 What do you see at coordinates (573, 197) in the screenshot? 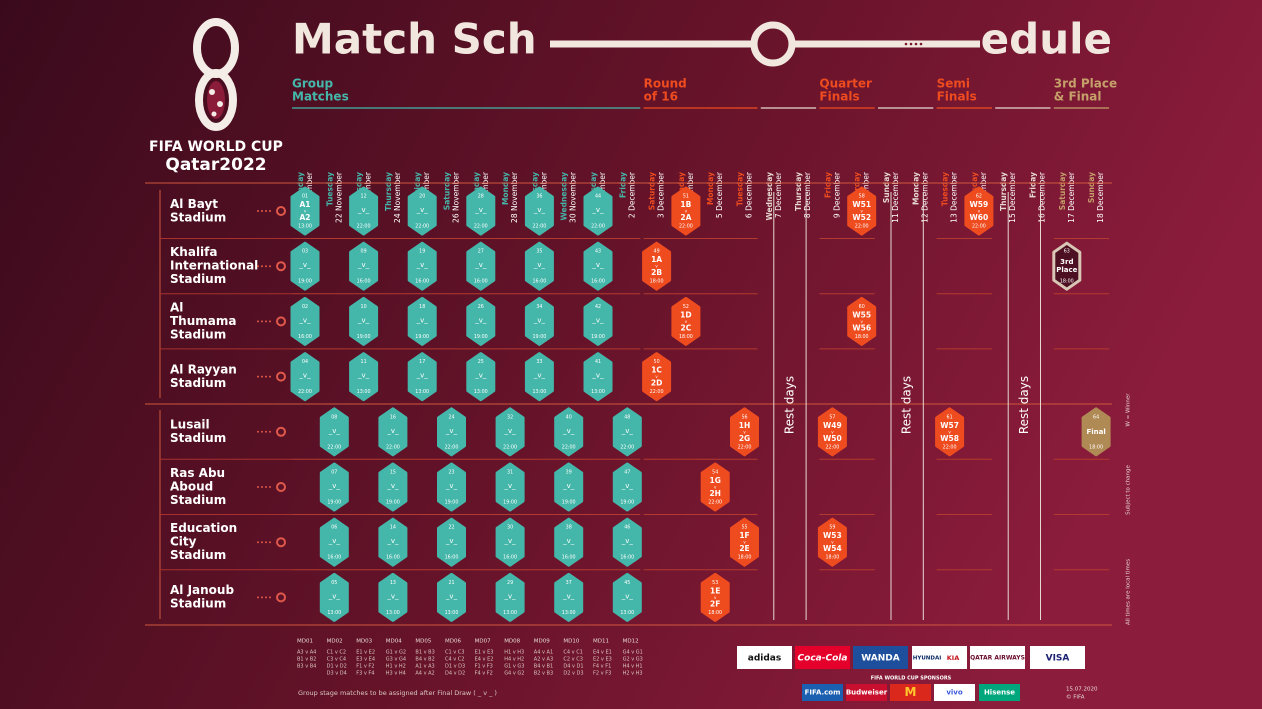
I see `date-label: 30 November` at bounding box center [573, 197].